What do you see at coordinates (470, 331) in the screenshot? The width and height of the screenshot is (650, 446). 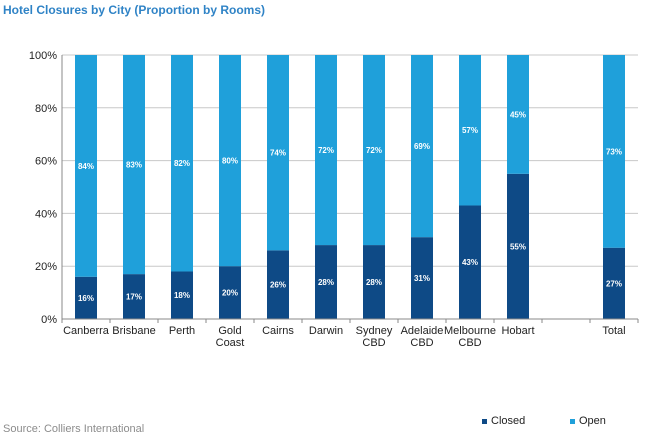 I see `x-tick-label: Melbourne` at bounding box center [470, 331].